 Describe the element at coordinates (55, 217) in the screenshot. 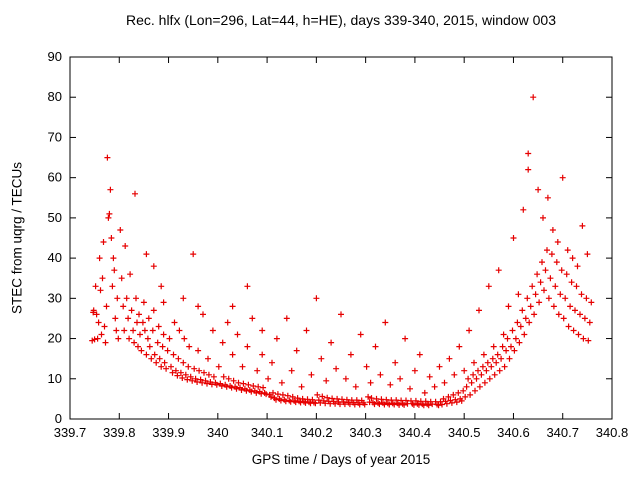

I see `y-tick-label: 50` at that location.